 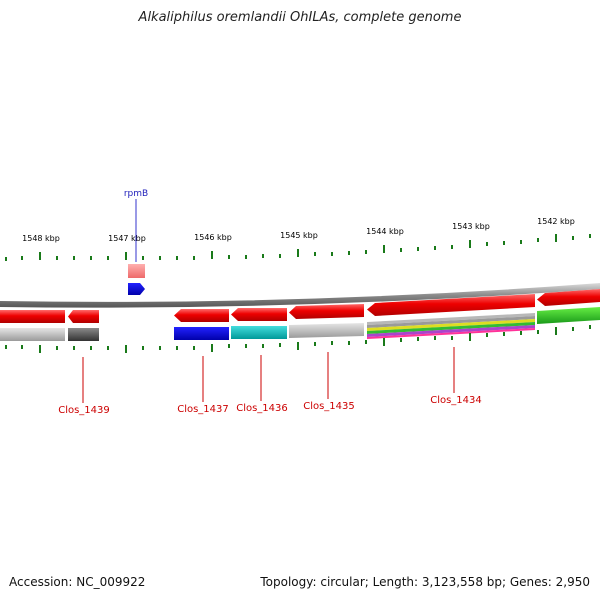 What do you see at coordinates (259, 332) in the screenshot?
I see `category-block-cyan` at bounding box center [259, 332].